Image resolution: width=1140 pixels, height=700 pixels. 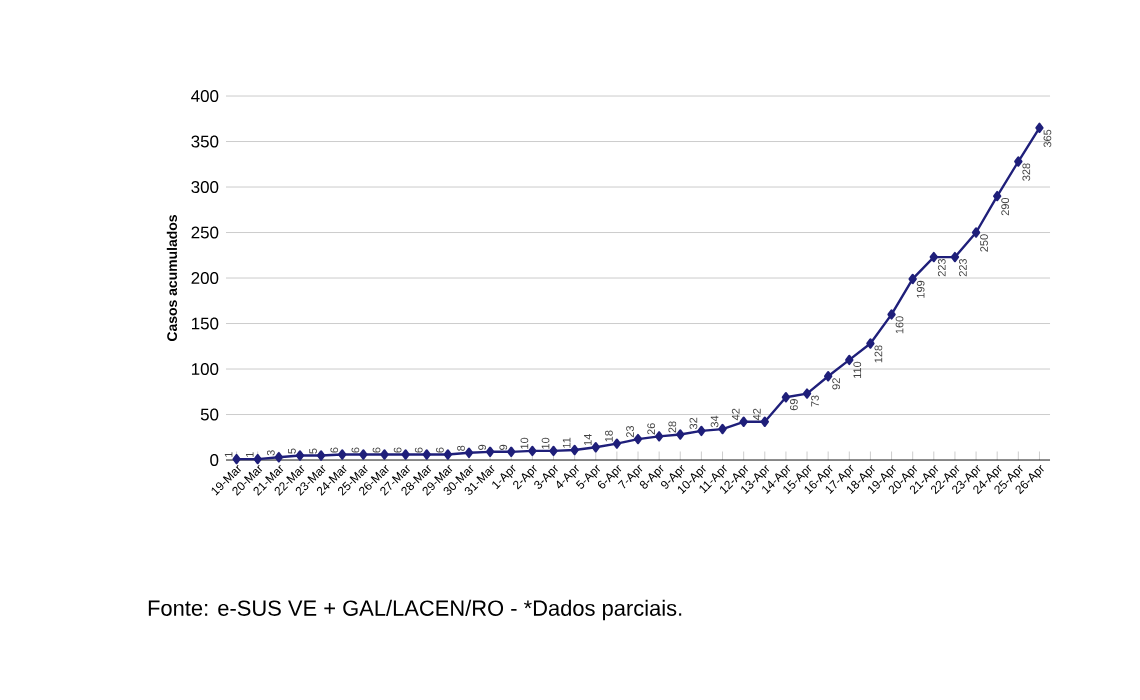 What do you see at coordinates (415, 610) in the screenshot?
I see `source-note: Fonte: e-SUS VE + GAL/LACEN/RO - *Dados parciais.` at bounding box center [415, 610].